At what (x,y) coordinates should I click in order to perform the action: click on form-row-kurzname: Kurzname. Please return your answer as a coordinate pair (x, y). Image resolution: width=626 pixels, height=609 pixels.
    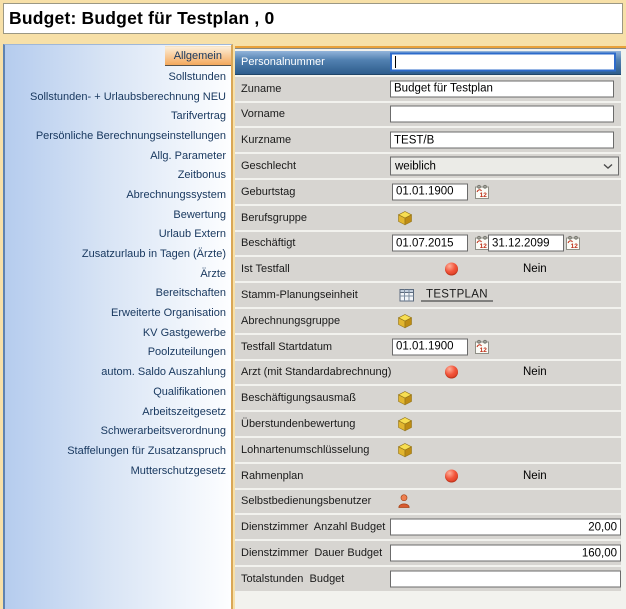
    Looking at the image, I should click on (428, 140).